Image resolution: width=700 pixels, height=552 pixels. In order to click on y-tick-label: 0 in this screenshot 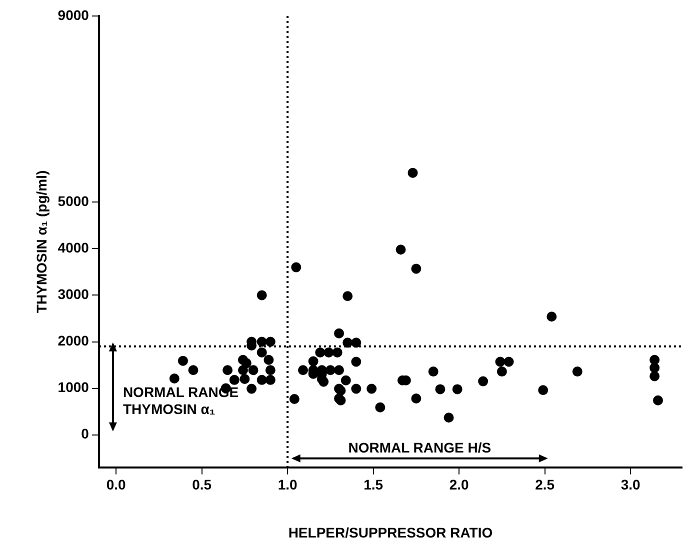, I will do `click(85, 434)`.